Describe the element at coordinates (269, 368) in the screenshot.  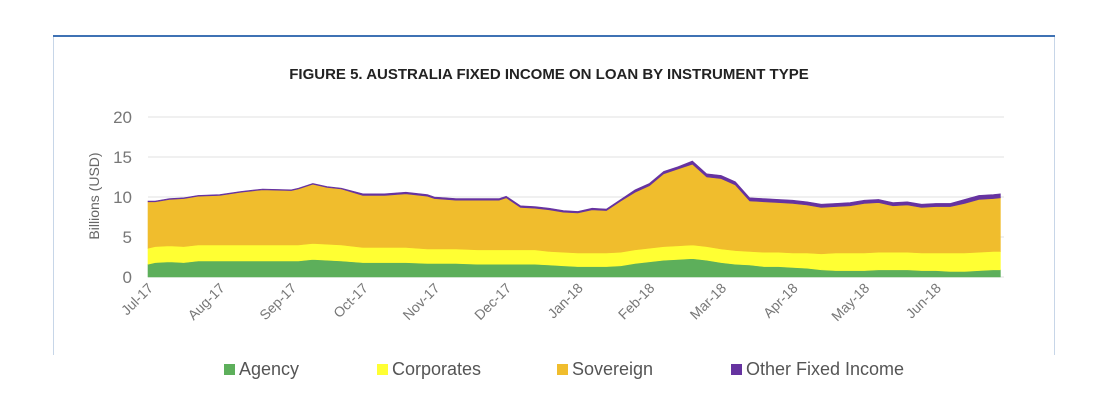
I see `legend-label: Agency` at that location.